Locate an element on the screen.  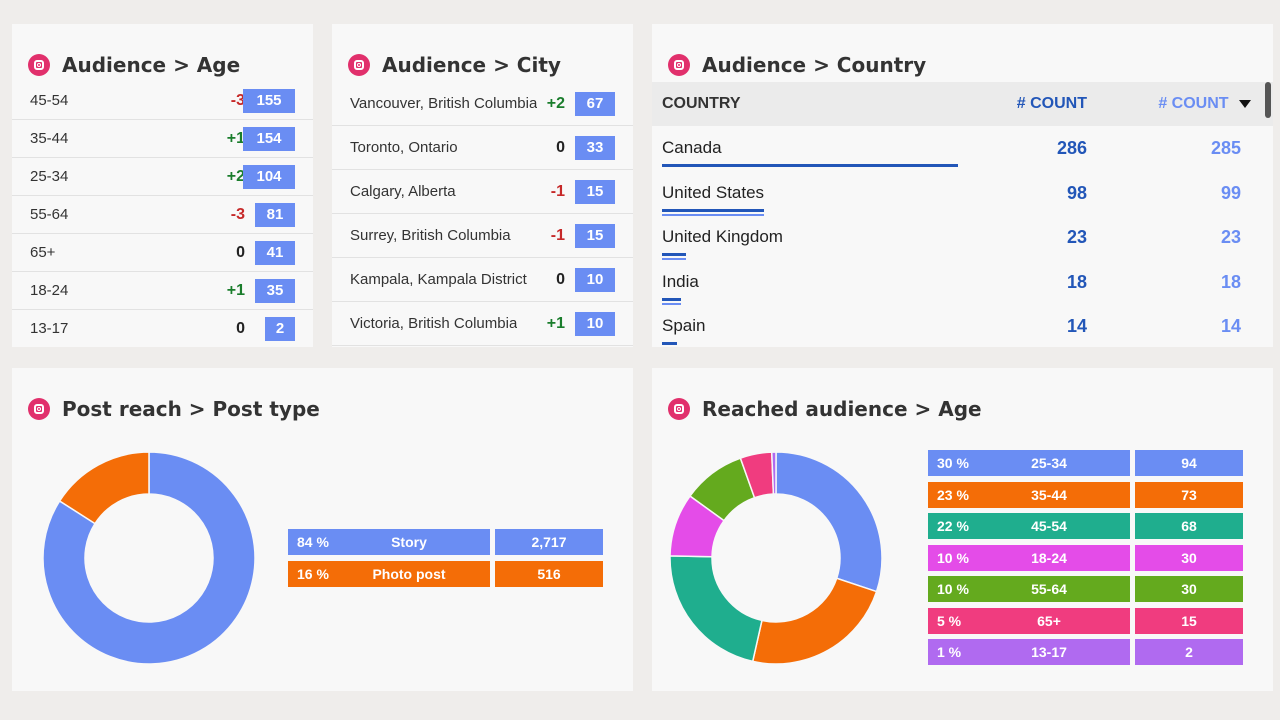
legend-item: 16 % Photo post 516 is located at coordinates (445, 573).